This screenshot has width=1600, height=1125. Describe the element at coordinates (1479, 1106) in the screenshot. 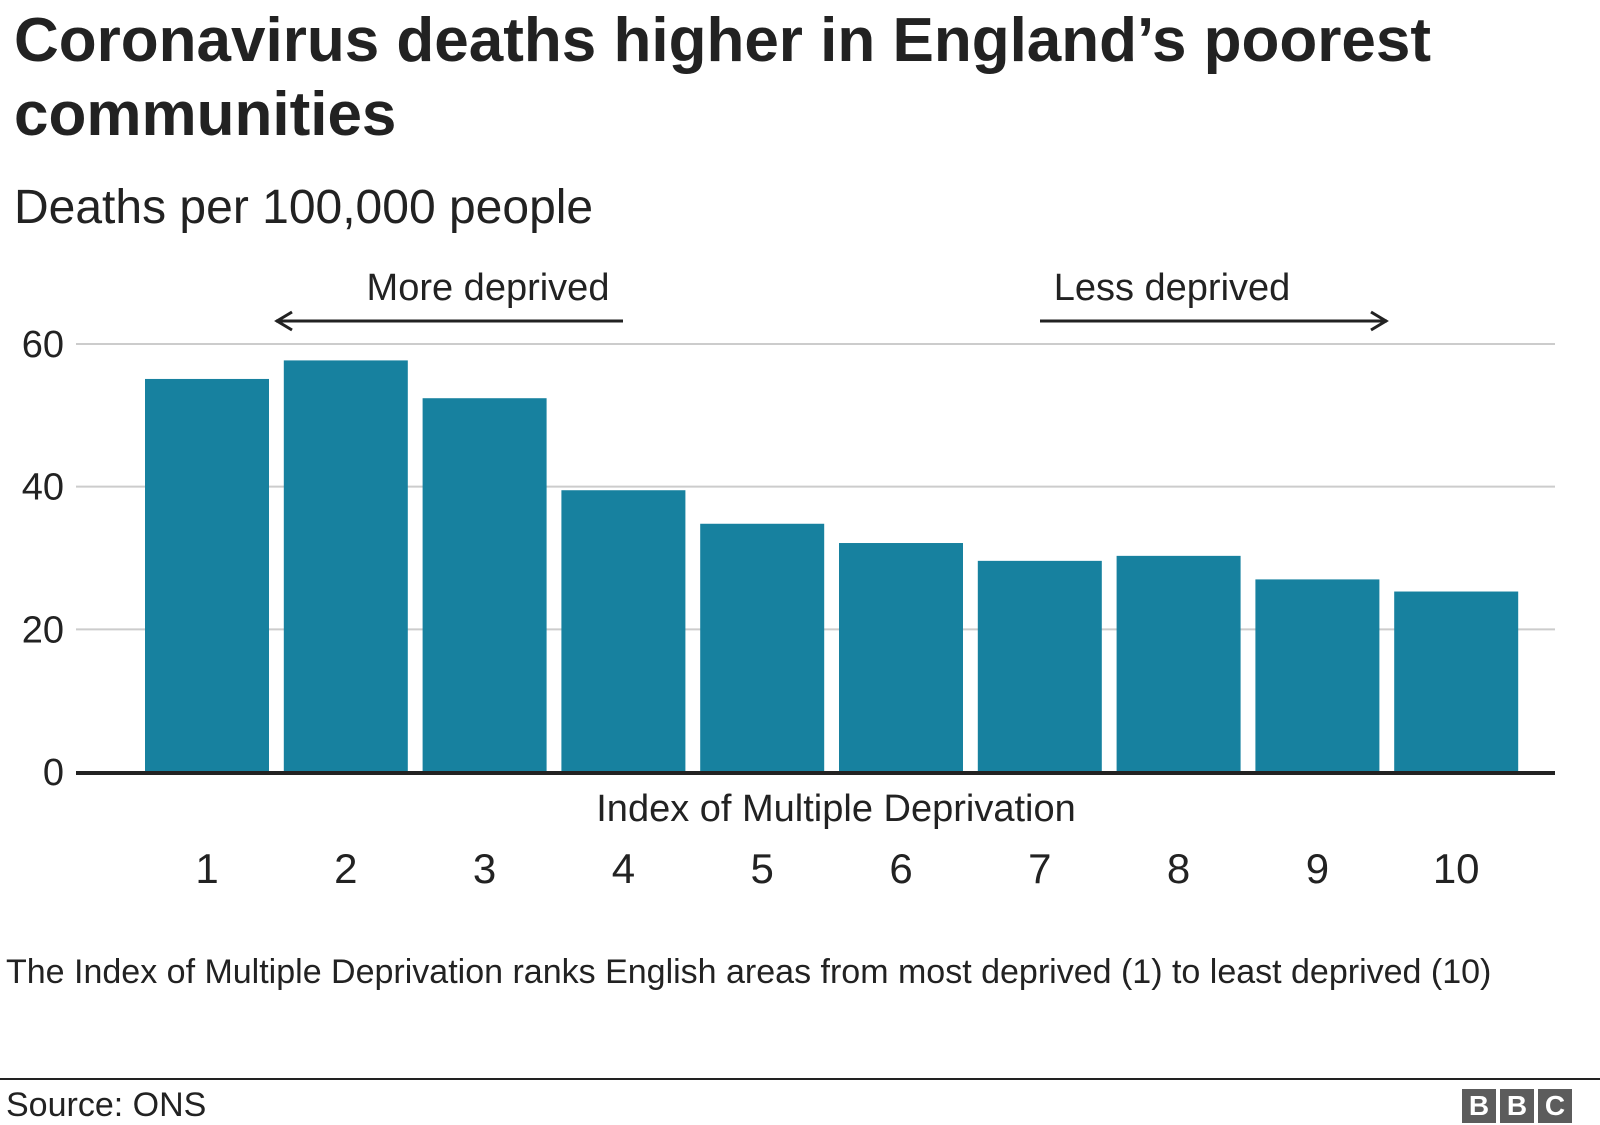

I see `logo-letter-b1: B` at that location.